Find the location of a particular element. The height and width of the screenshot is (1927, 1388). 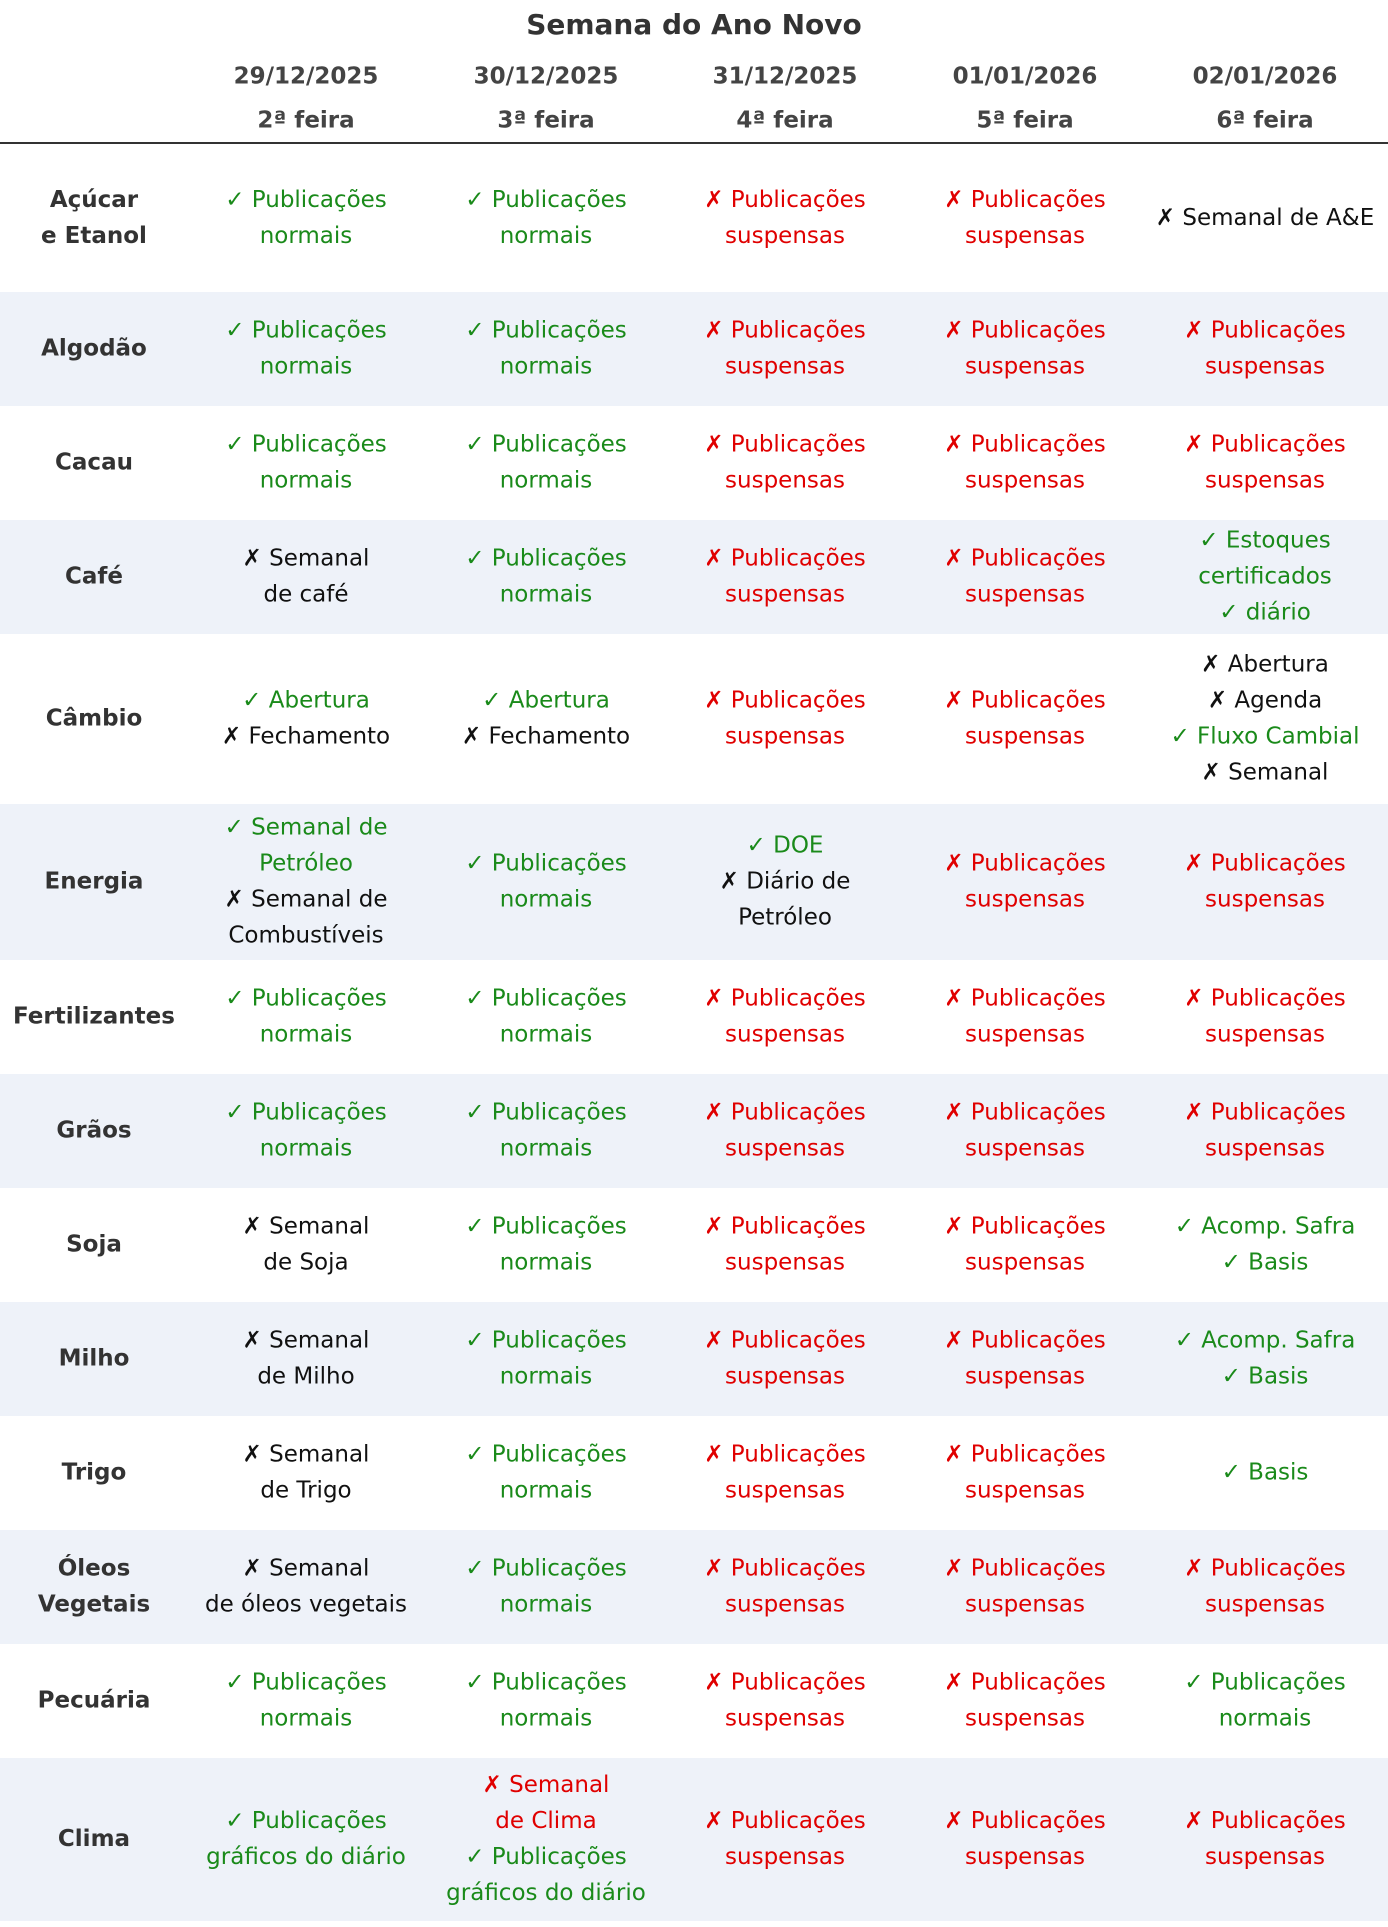

cell-line: de Clima is located at coordinates (545, 1821).